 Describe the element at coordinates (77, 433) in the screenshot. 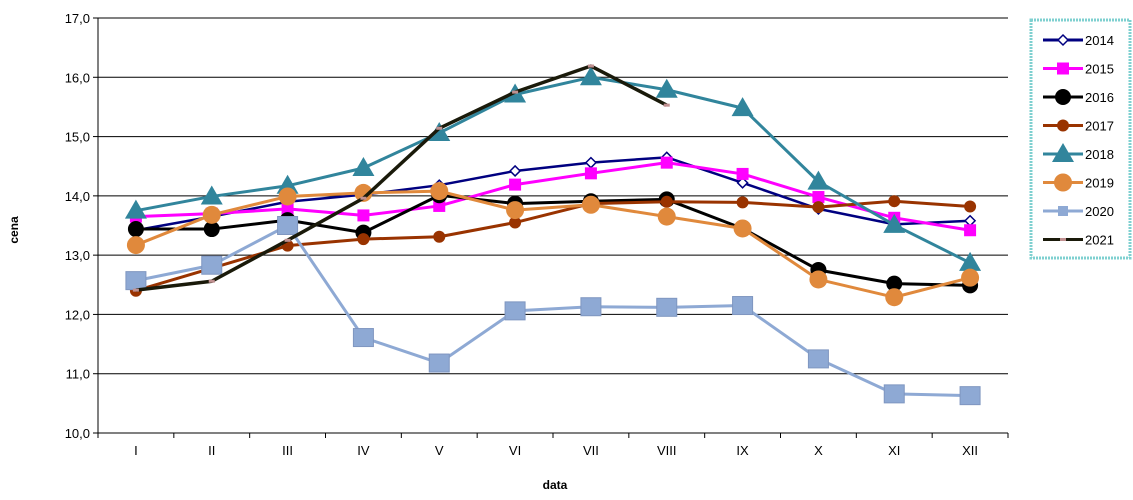

I see `y-tick-label: 10,0` at that location.